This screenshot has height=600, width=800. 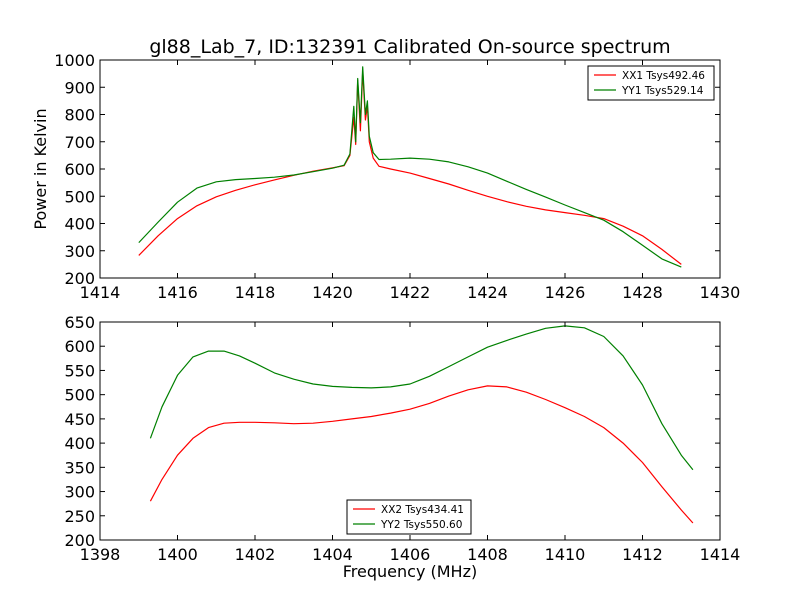 I want to click on legend-entry: YY1 Tsys529.14, so click(x=662, y=91).